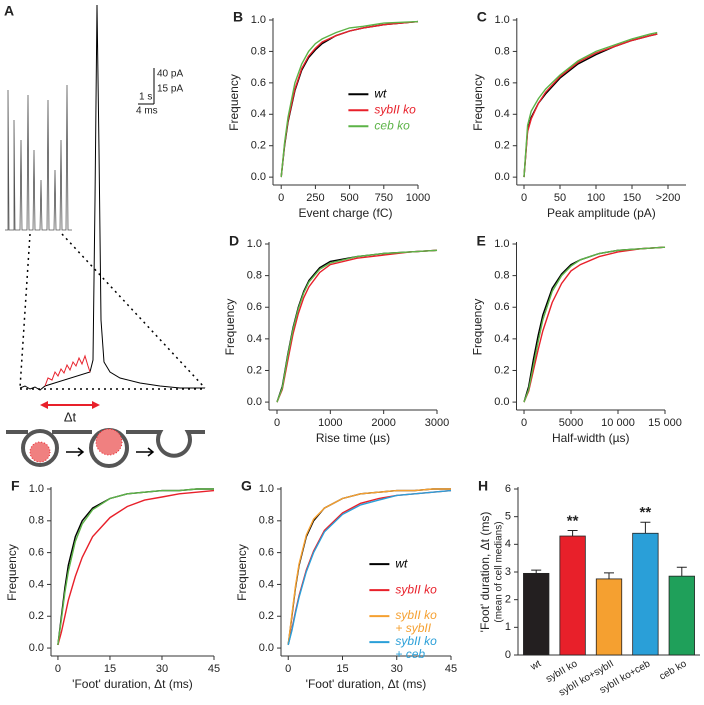 The width and height of the screenshot is (704, 705). I want to click on main-trace, so click(112, 197).